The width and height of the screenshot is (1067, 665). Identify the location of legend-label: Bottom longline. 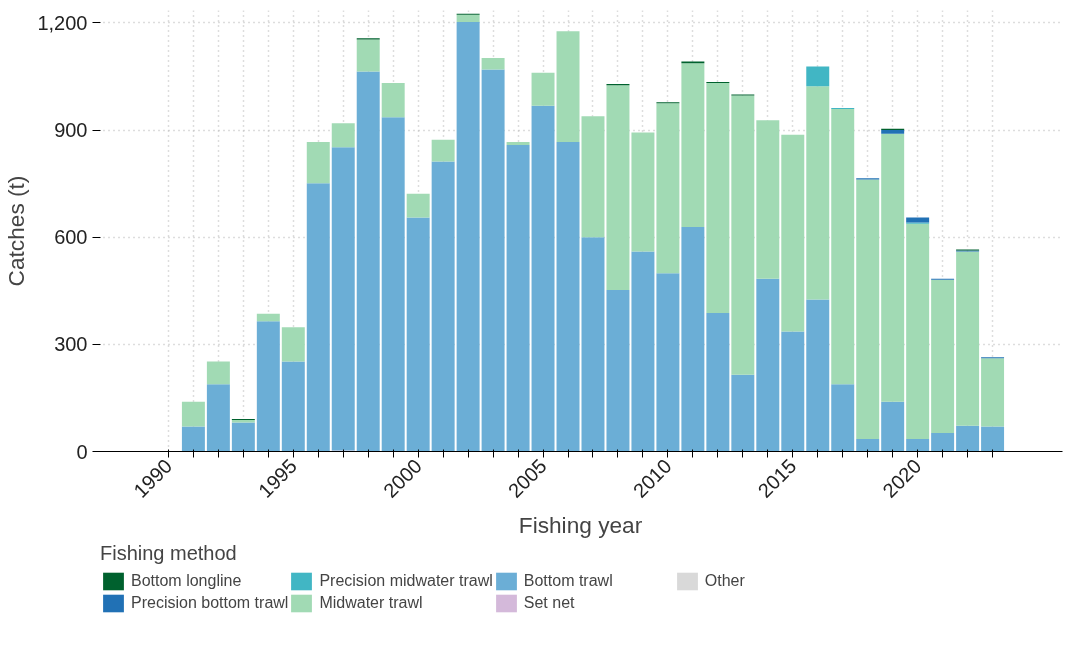
(187, 581).